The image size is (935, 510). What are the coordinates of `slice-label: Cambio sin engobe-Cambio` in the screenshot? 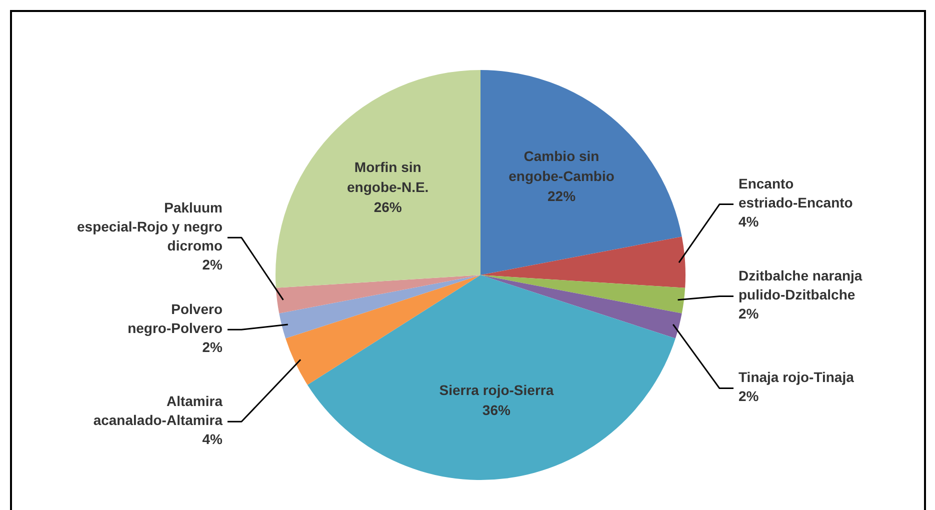 It's located at (561, 166).